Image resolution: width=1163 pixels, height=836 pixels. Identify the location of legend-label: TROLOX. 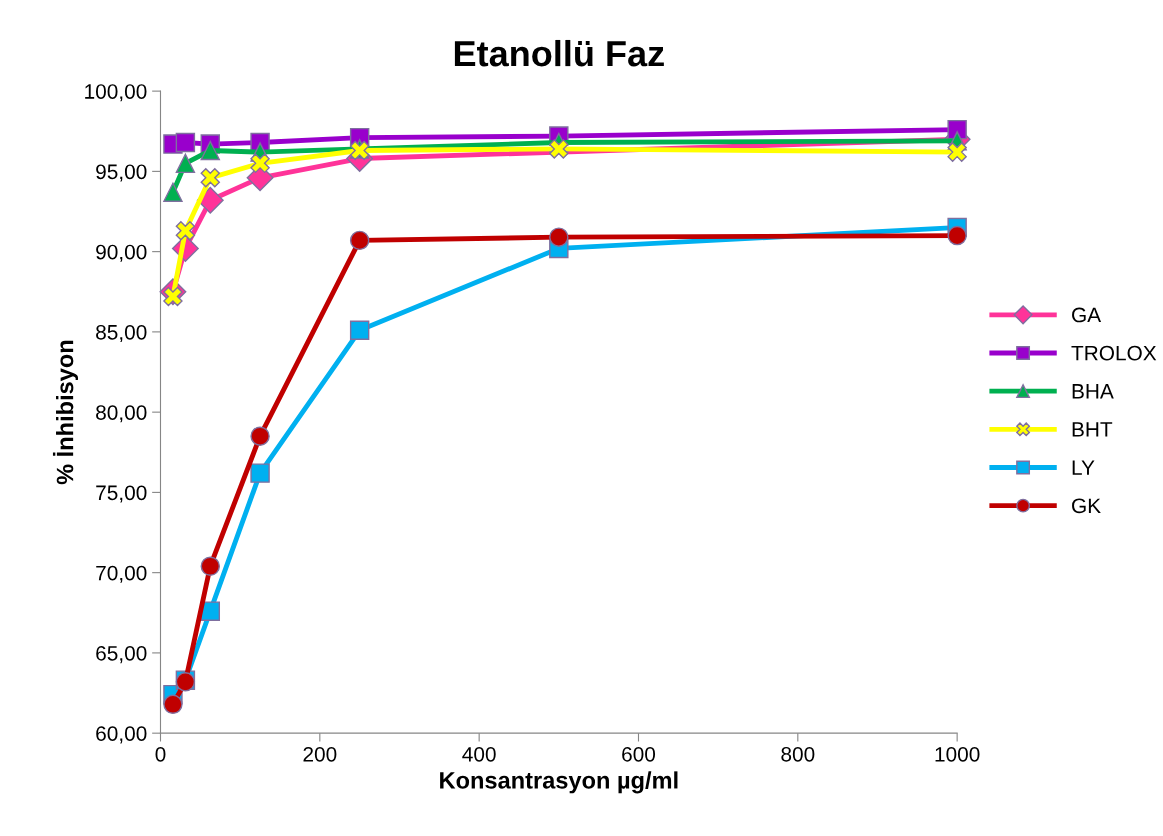
(1114, 353).